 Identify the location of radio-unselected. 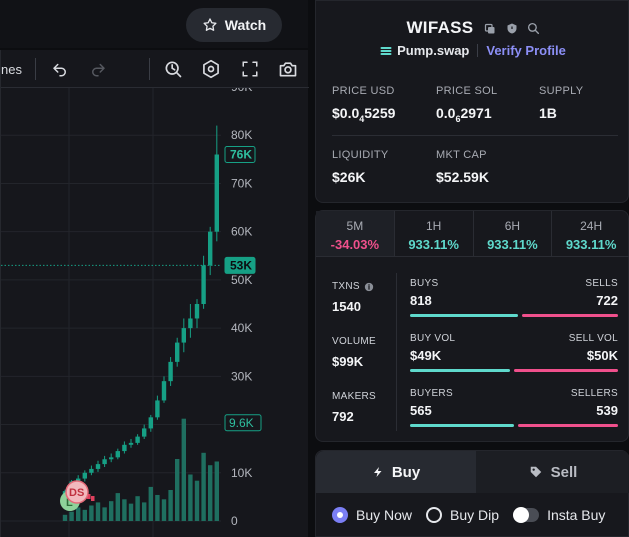
(434, 515).